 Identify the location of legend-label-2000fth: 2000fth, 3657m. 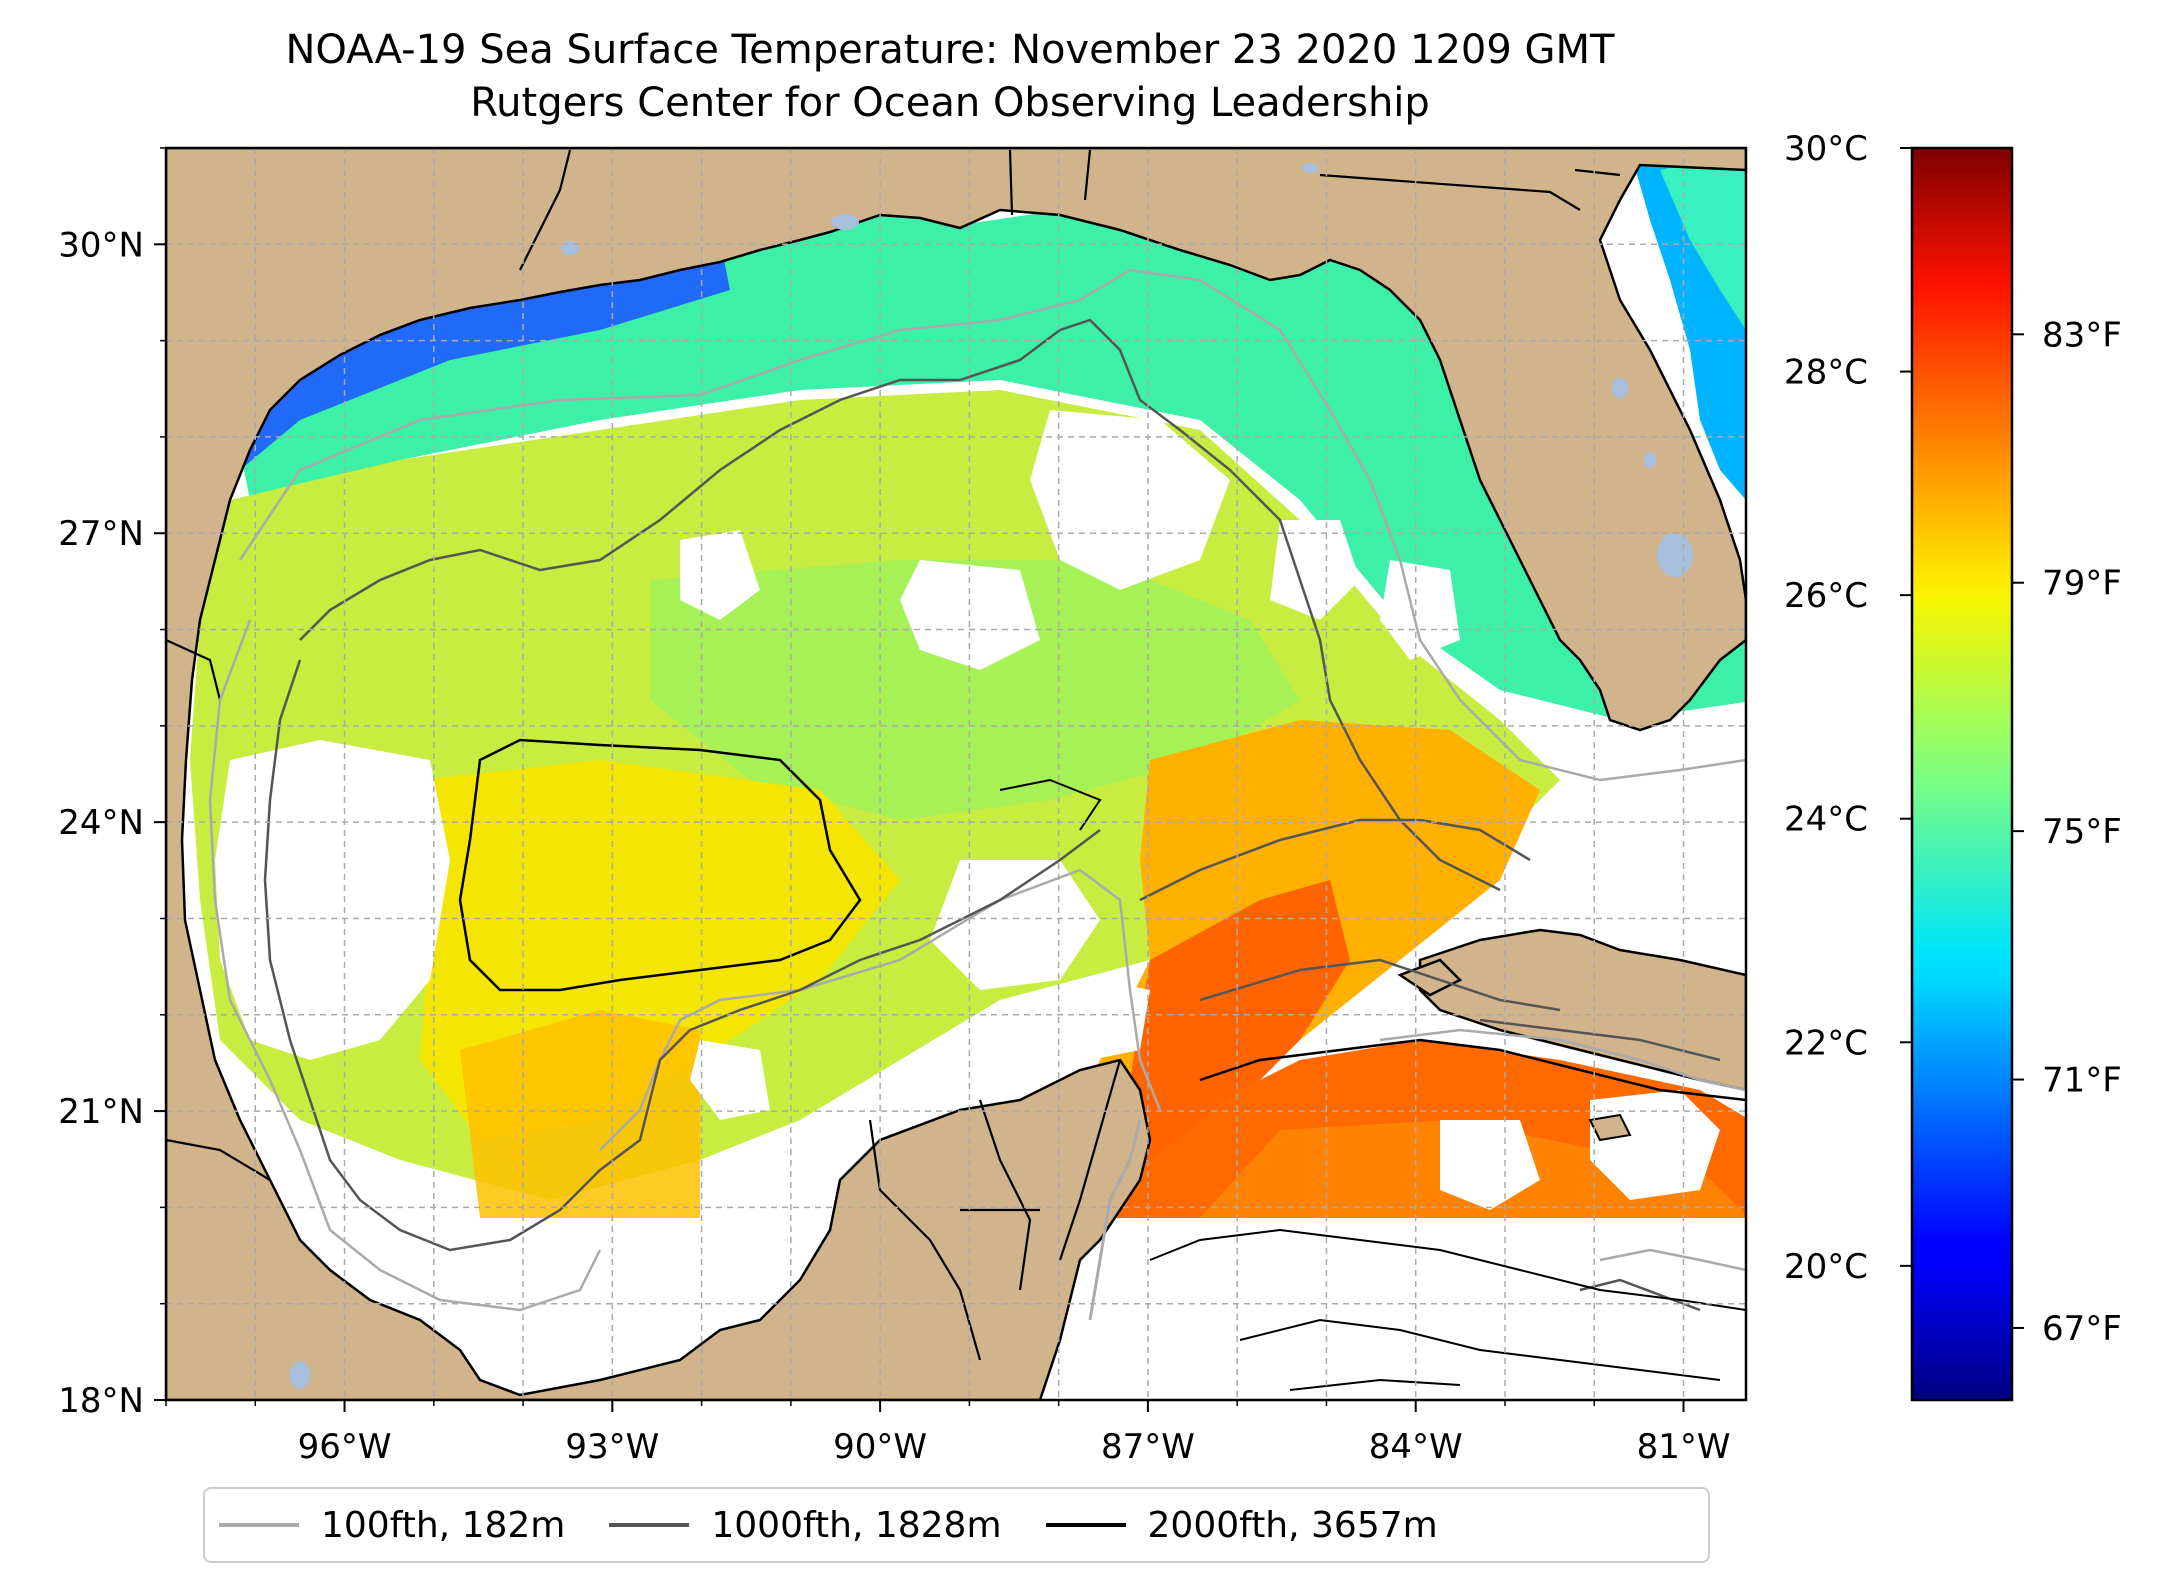
(1292, 1525).